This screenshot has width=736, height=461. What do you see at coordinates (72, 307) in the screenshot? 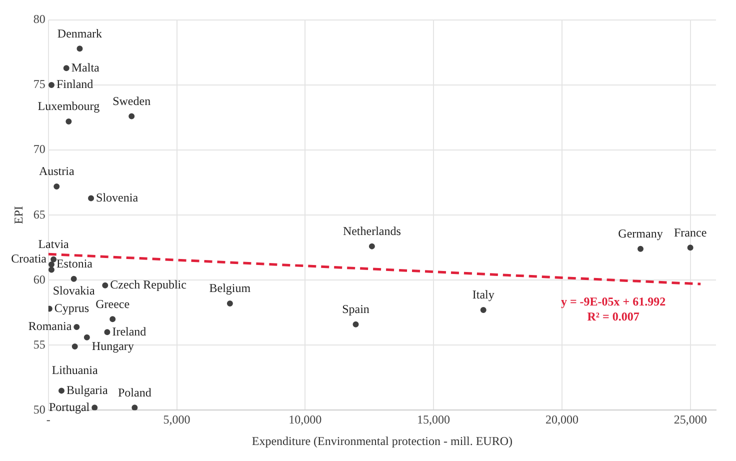
I see `annotation: Cyprus` at bounding box center [72, 307].